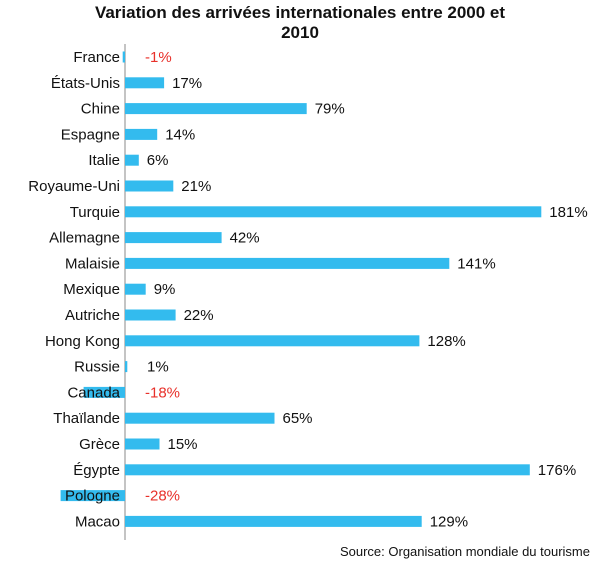 The width and height of the screenshot is (603, 563). What do you see at coordinates (82, 341) in the screenshot?
I see `category-label-hong-kong: Hong Kong` at bounding box center [82, 341].